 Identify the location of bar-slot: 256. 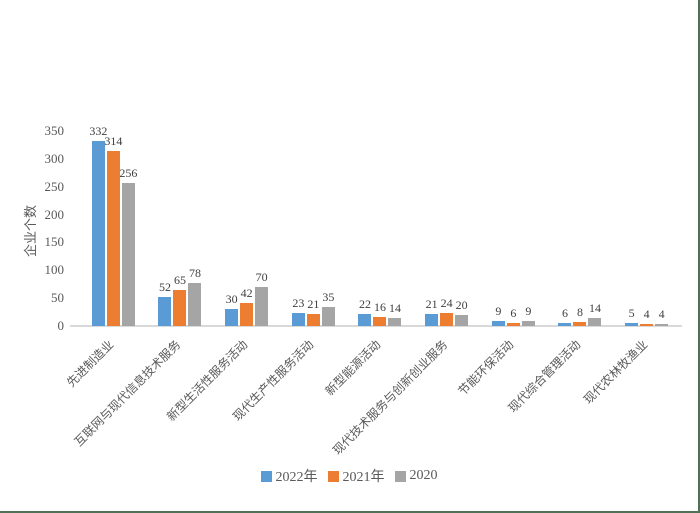
(128, 228).